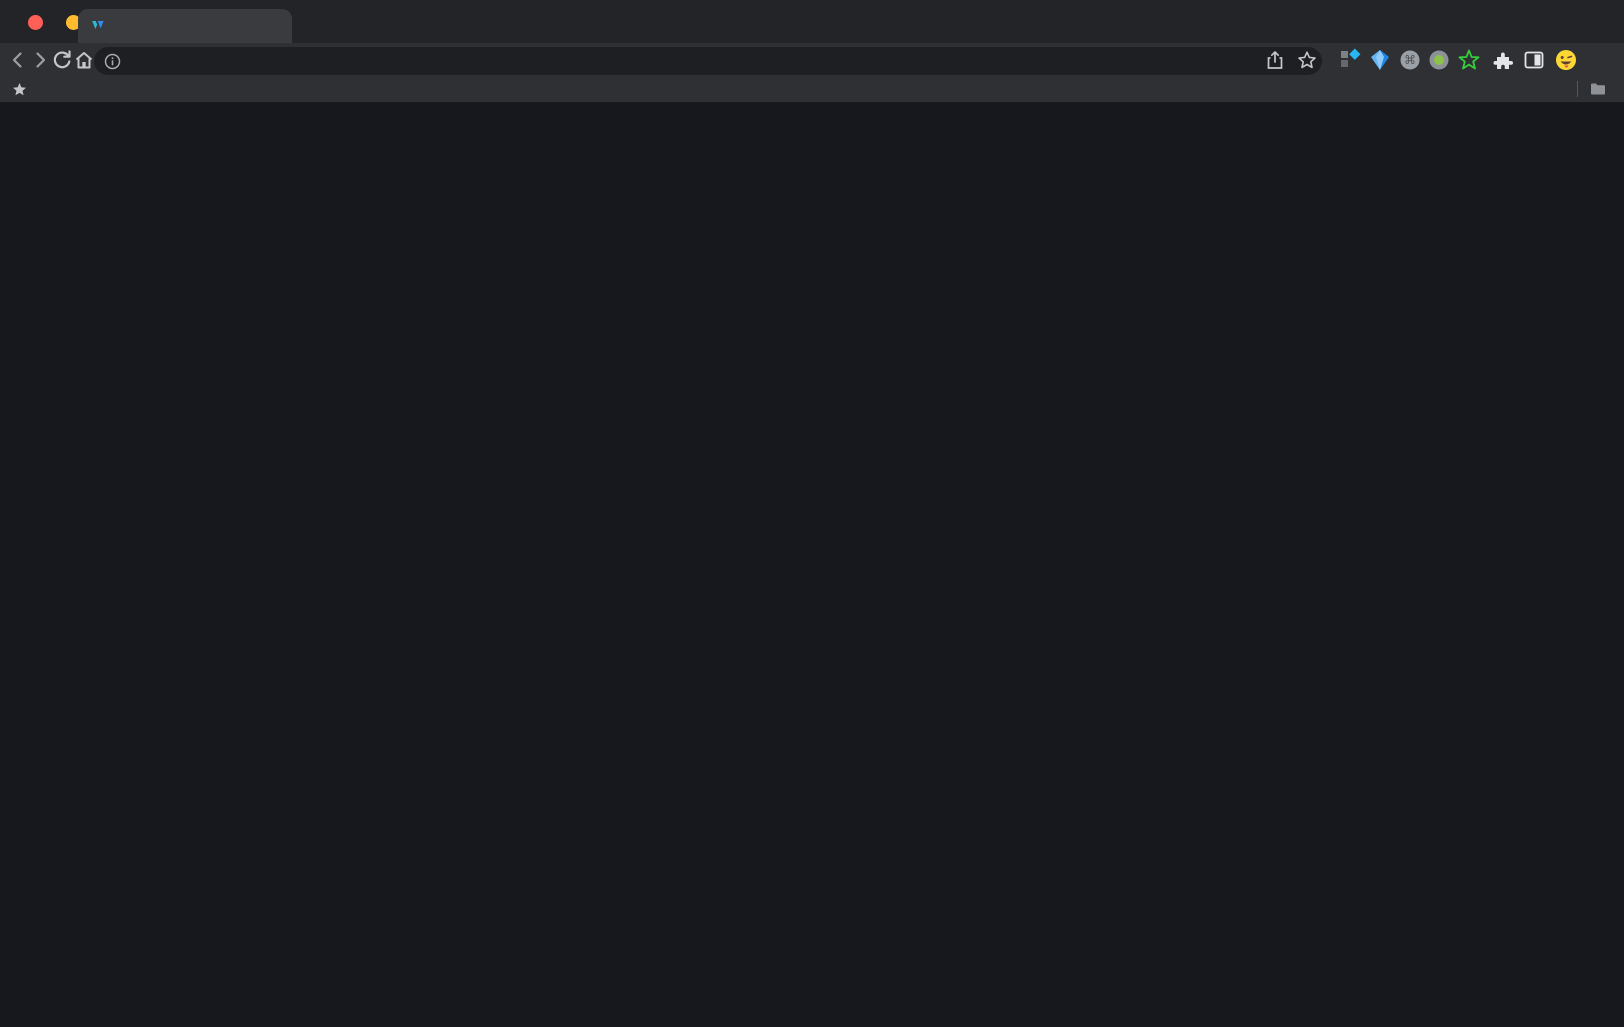 The image size is (1624, 1027). I want to click on reading-mode-icon, so click(1534, 60).